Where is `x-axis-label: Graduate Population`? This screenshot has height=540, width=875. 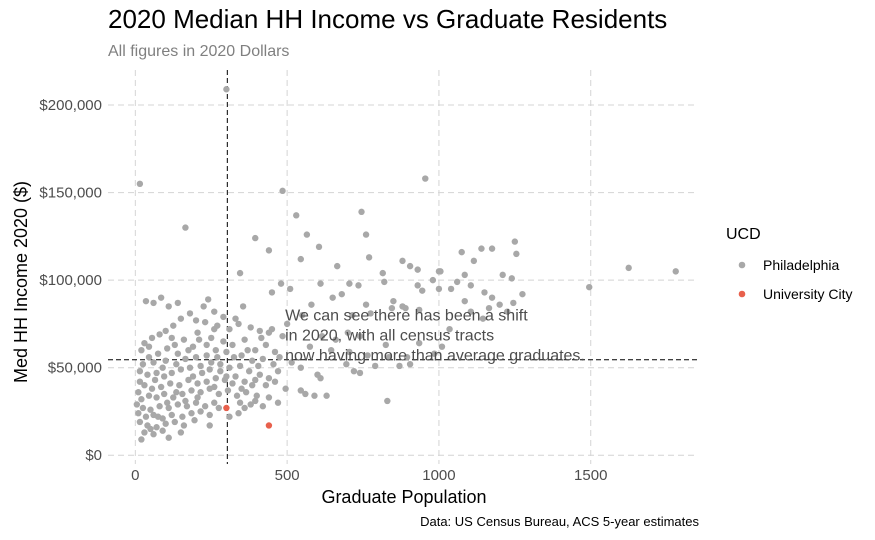 x-axis-label: Graduate Population is located at coordinates (403, 497).